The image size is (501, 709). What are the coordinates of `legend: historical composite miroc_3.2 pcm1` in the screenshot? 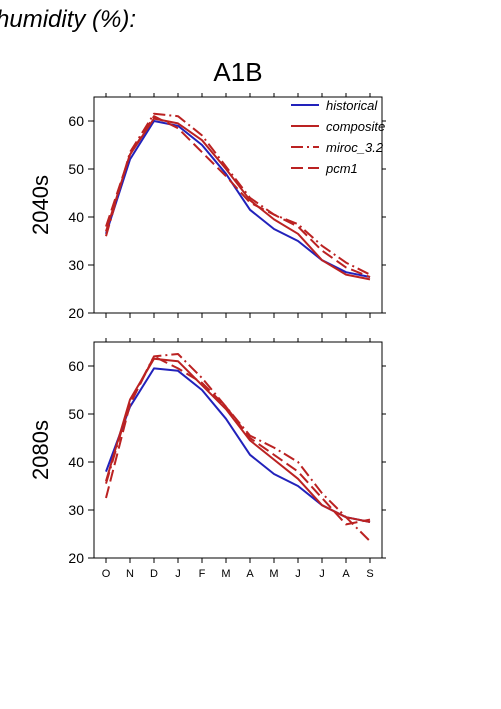 It's located at (338, 137).